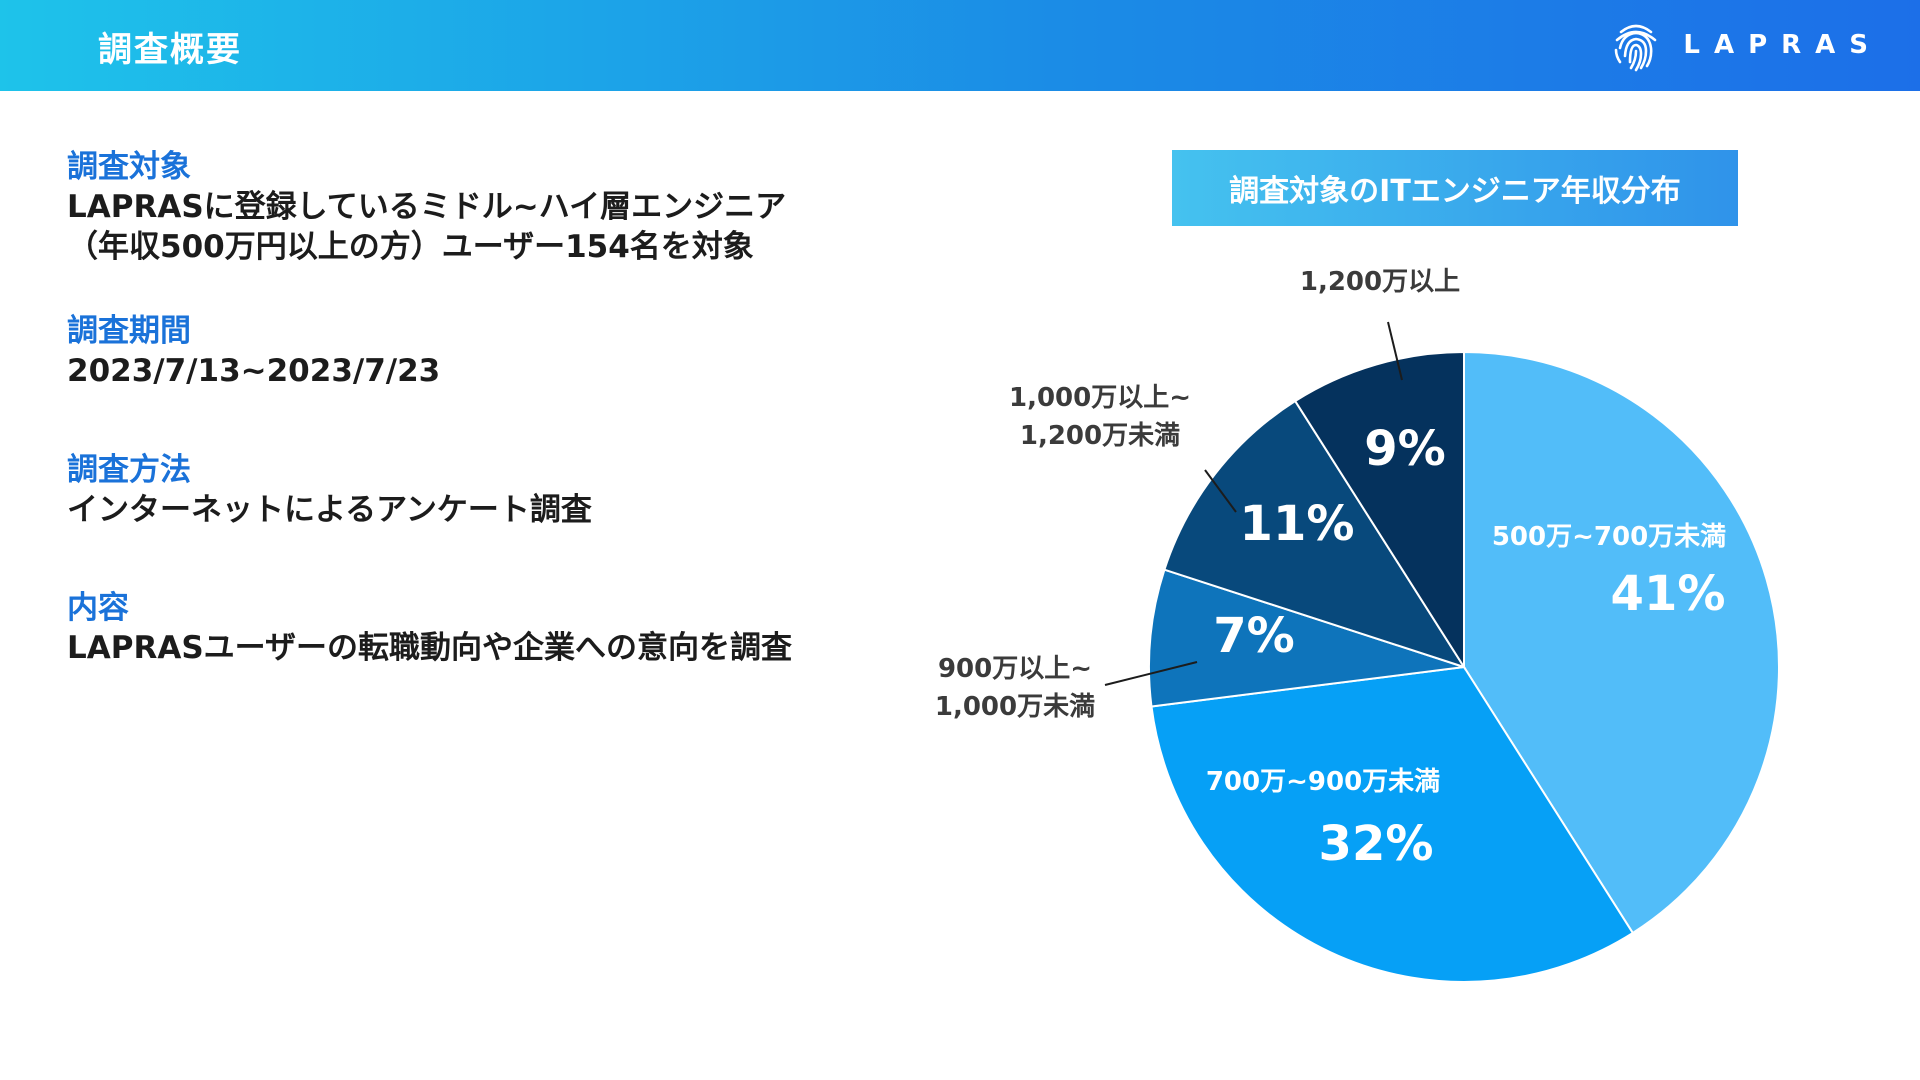  I want to click on logo-text: LAPRAS, so click(1782, 45).